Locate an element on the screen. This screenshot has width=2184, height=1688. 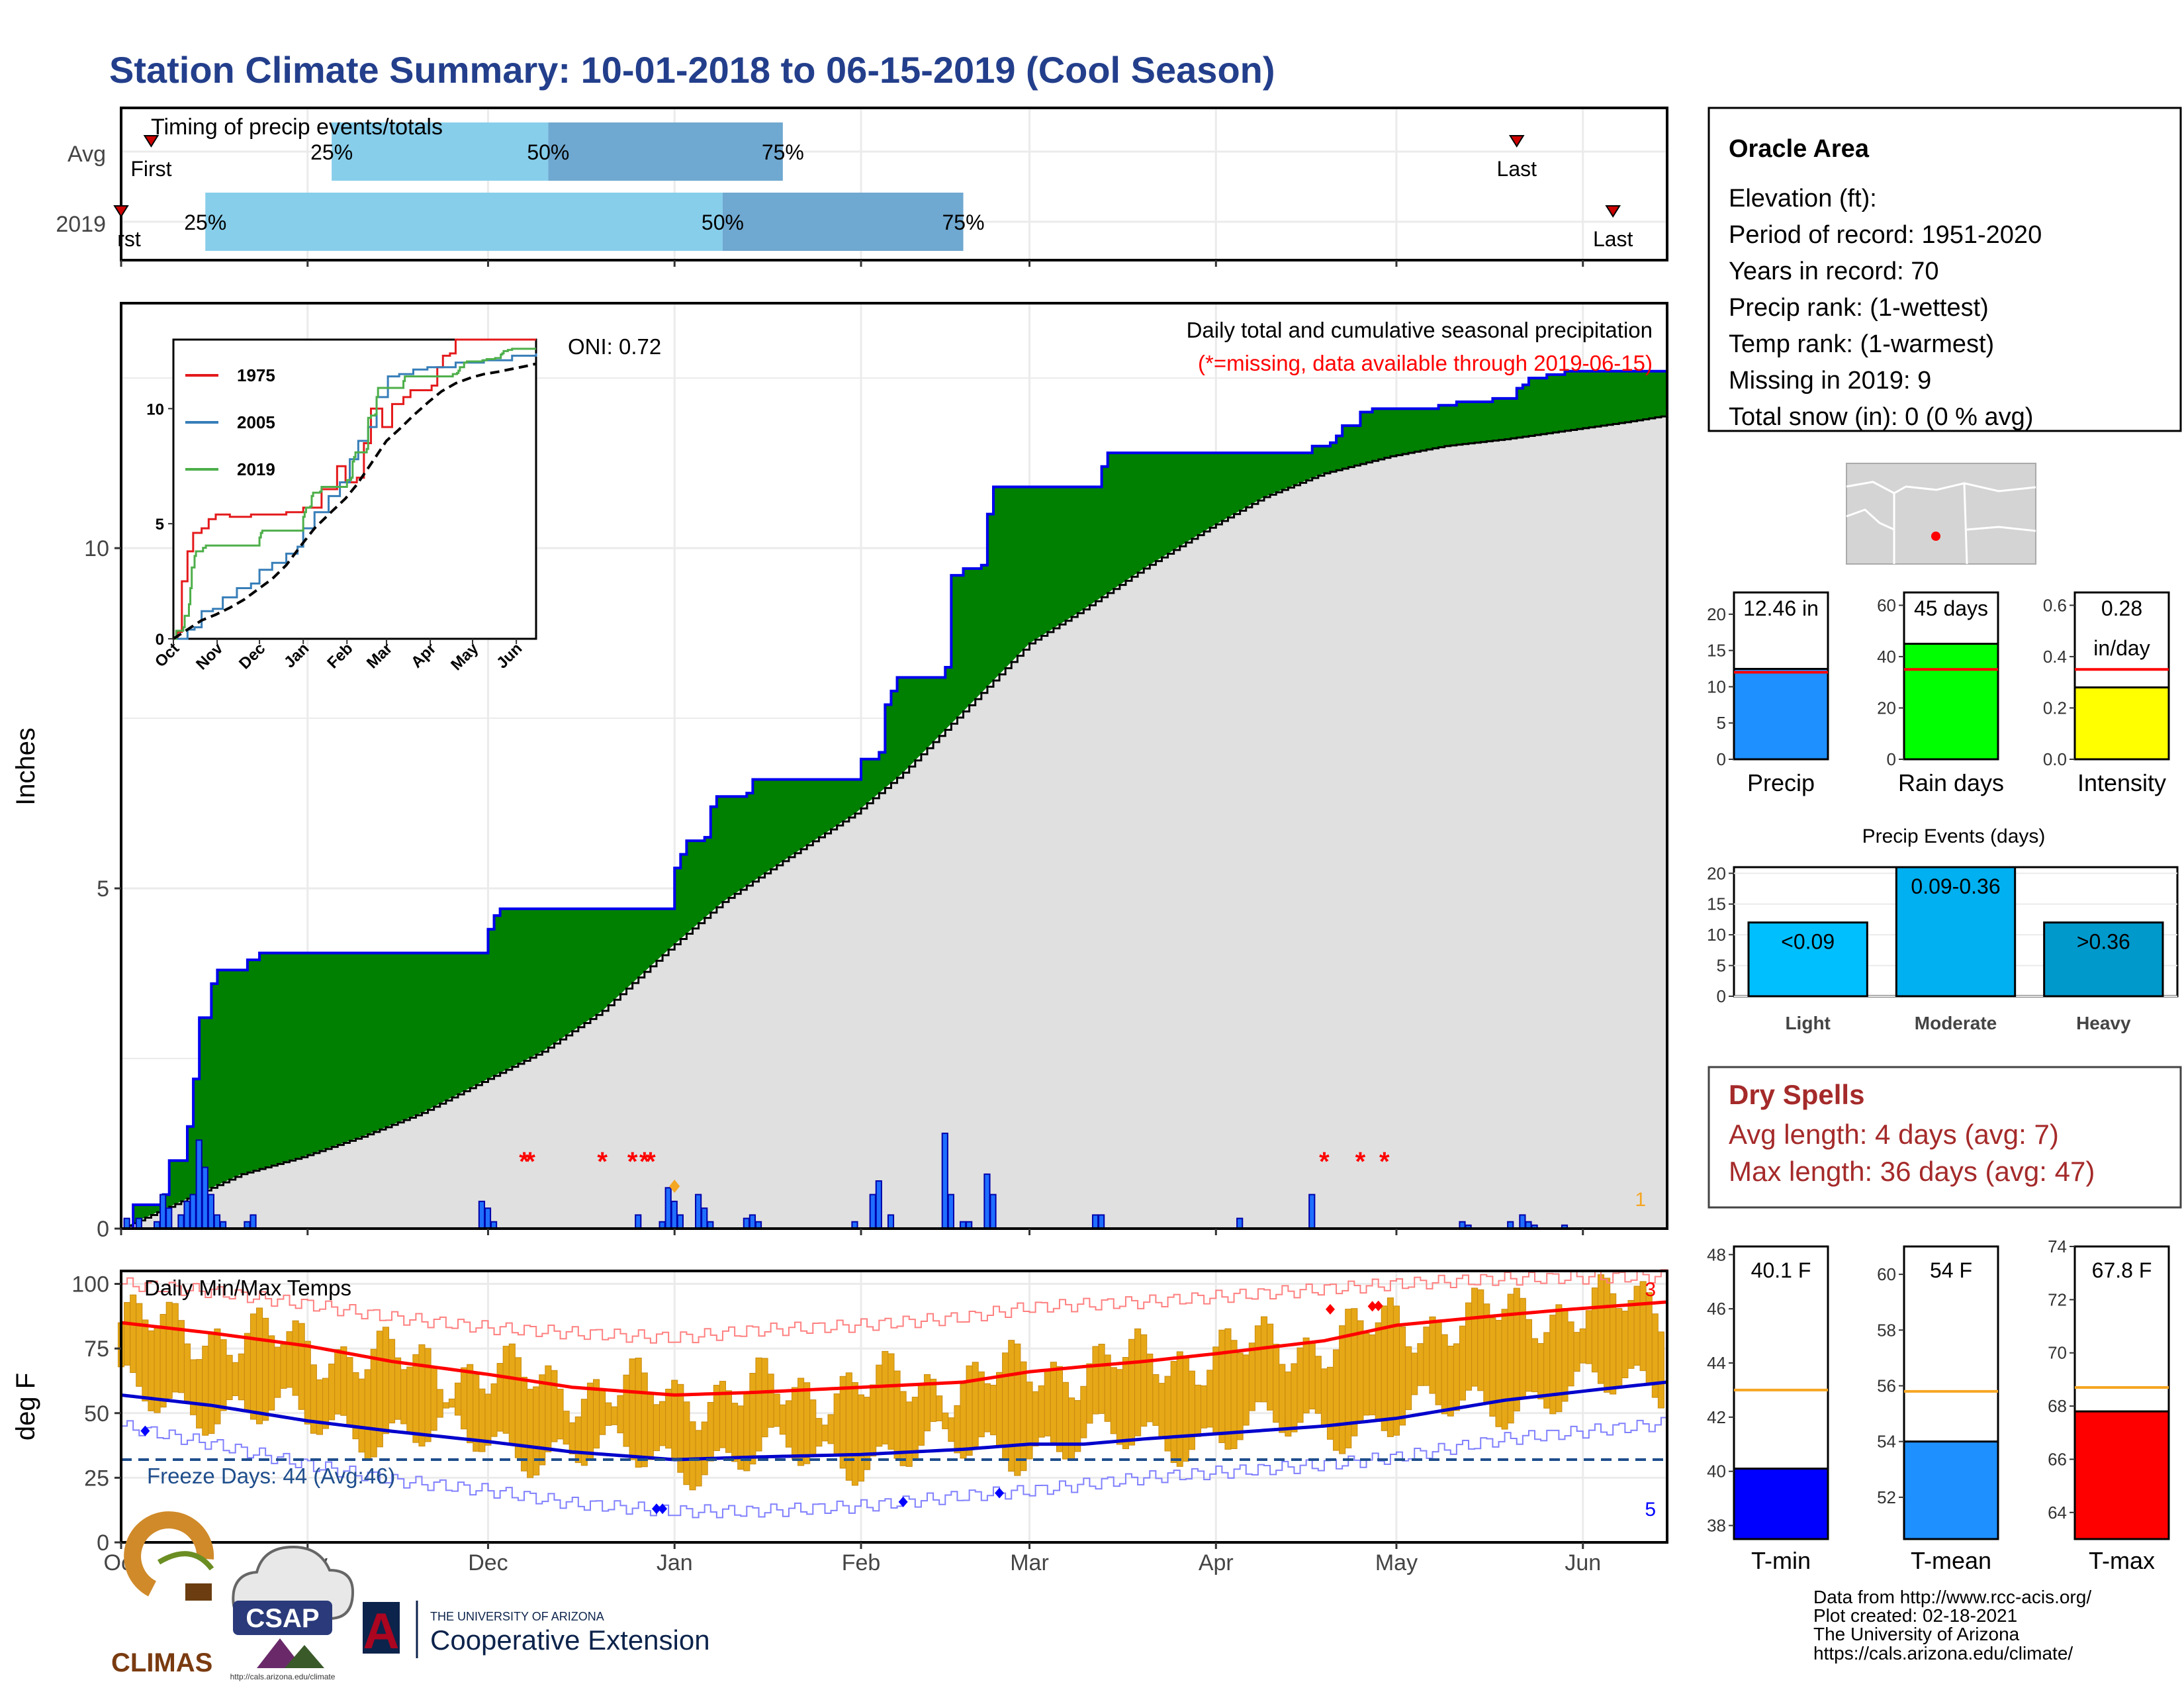
record-low-marker is located at coordinates (1000, 1493).